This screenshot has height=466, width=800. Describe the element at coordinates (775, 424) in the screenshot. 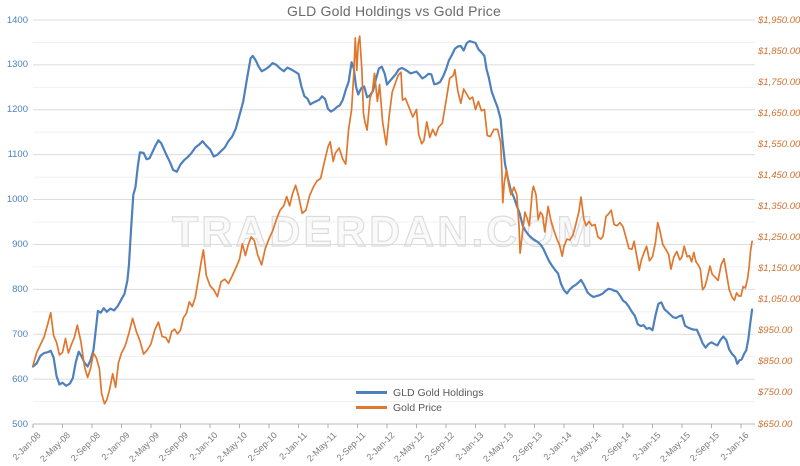

I see `right-axis-tick-label: $650.00` at that location.